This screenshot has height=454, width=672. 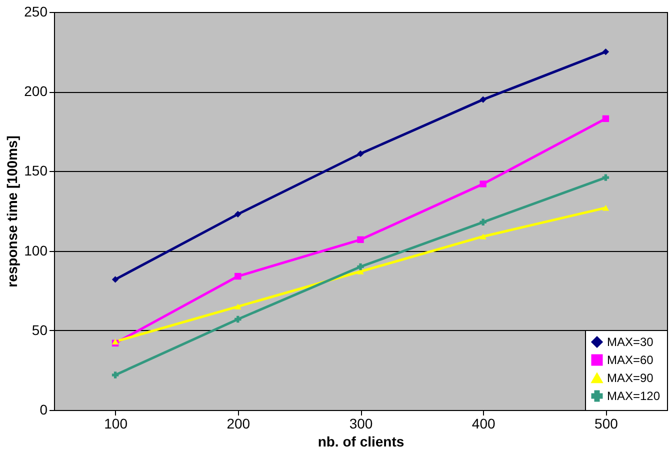 What do you see at coordinates (40, 330) in the screenshot?
I see `y-tick-label: 50` at bounding box center [40, 330].